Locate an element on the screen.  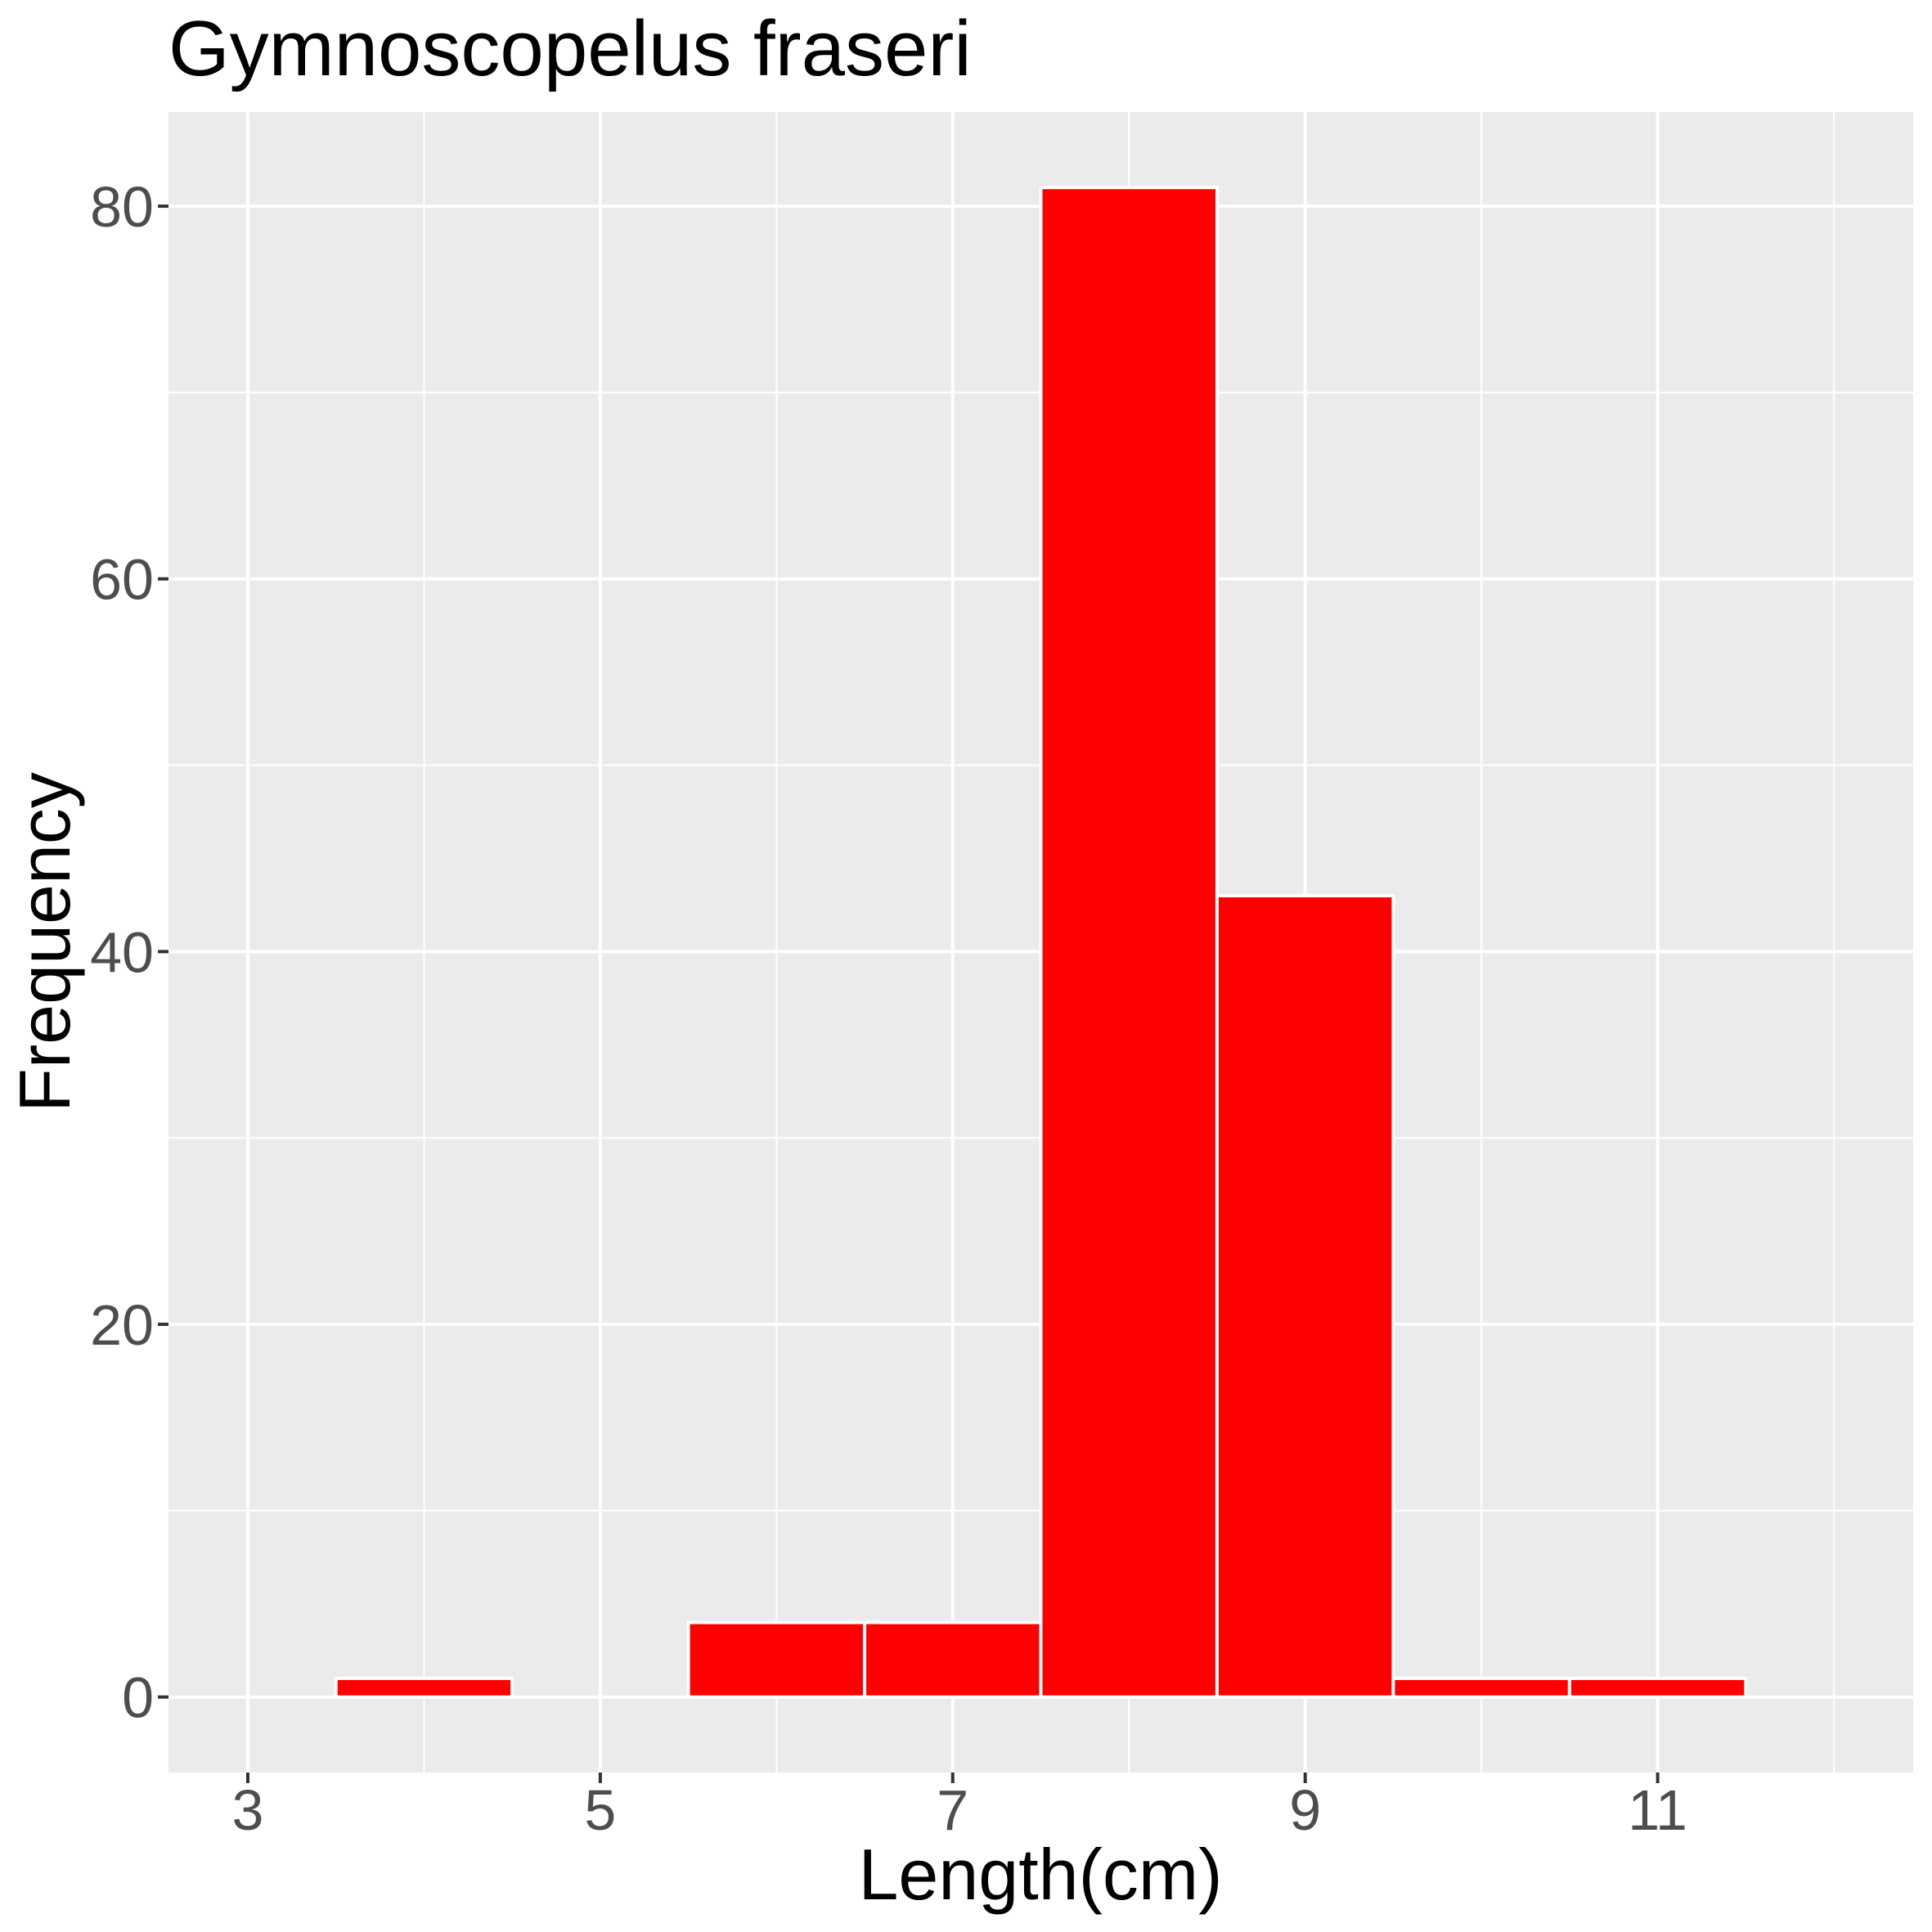
y-tick-label: 60 is located at coordinates (122, 580).